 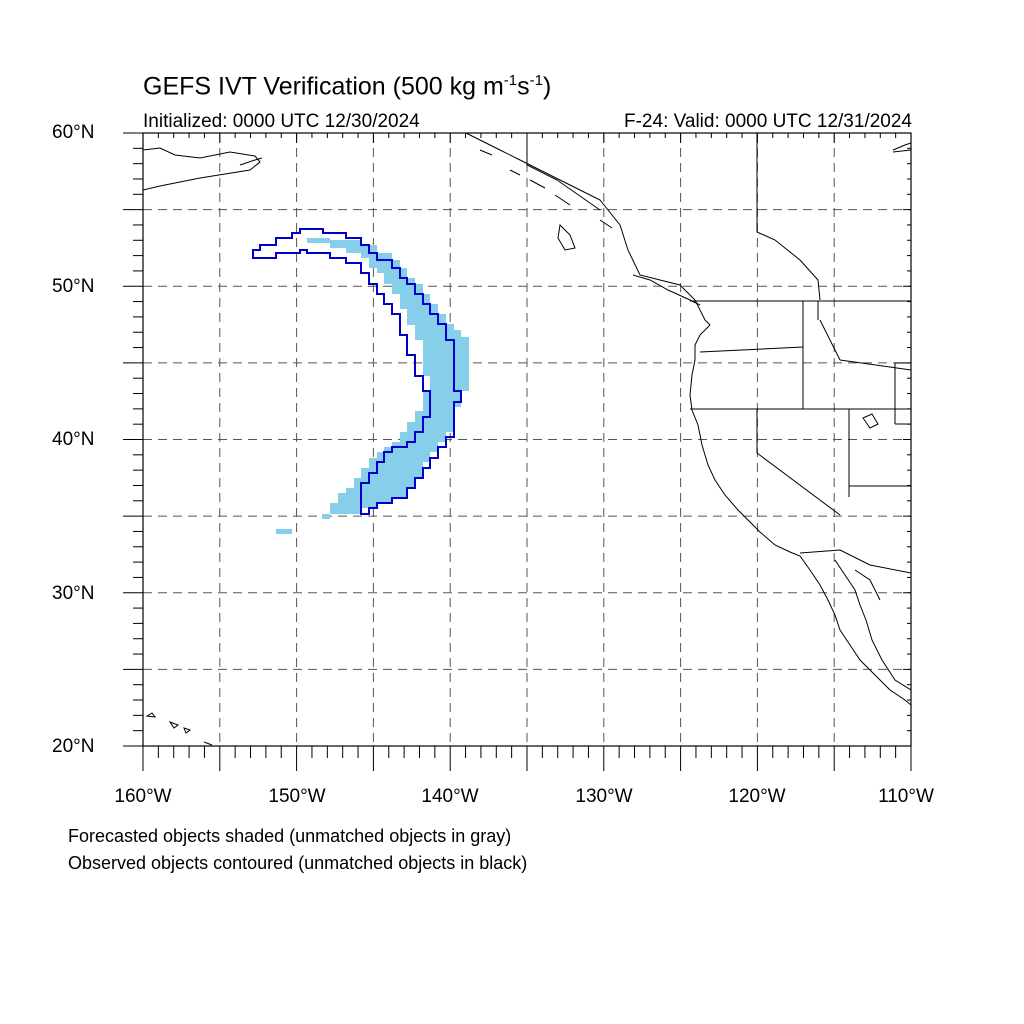 I want to click on lon-label-150w: 150°W, so click(x=297, y=796).